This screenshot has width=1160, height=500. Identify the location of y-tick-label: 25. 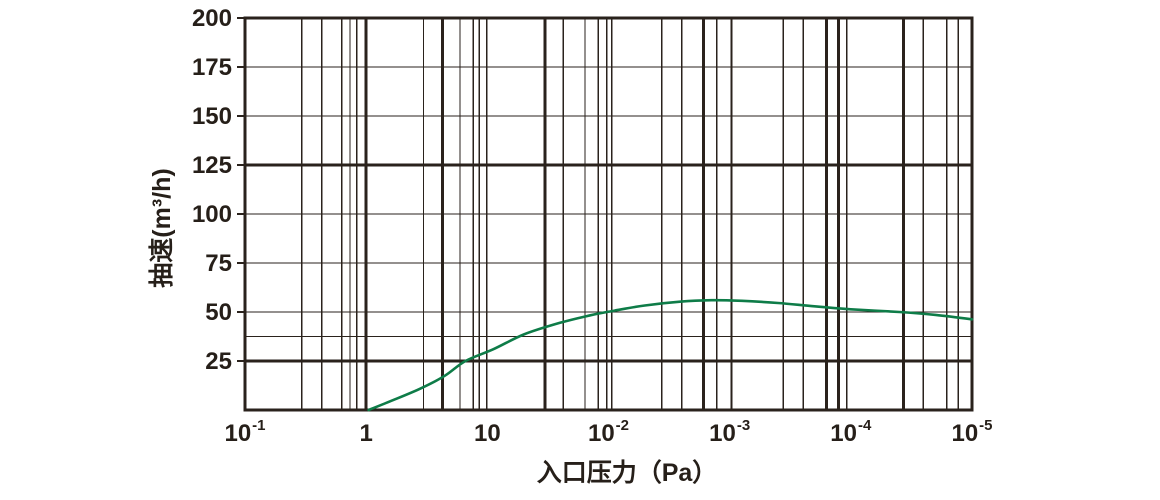
(218, 361).